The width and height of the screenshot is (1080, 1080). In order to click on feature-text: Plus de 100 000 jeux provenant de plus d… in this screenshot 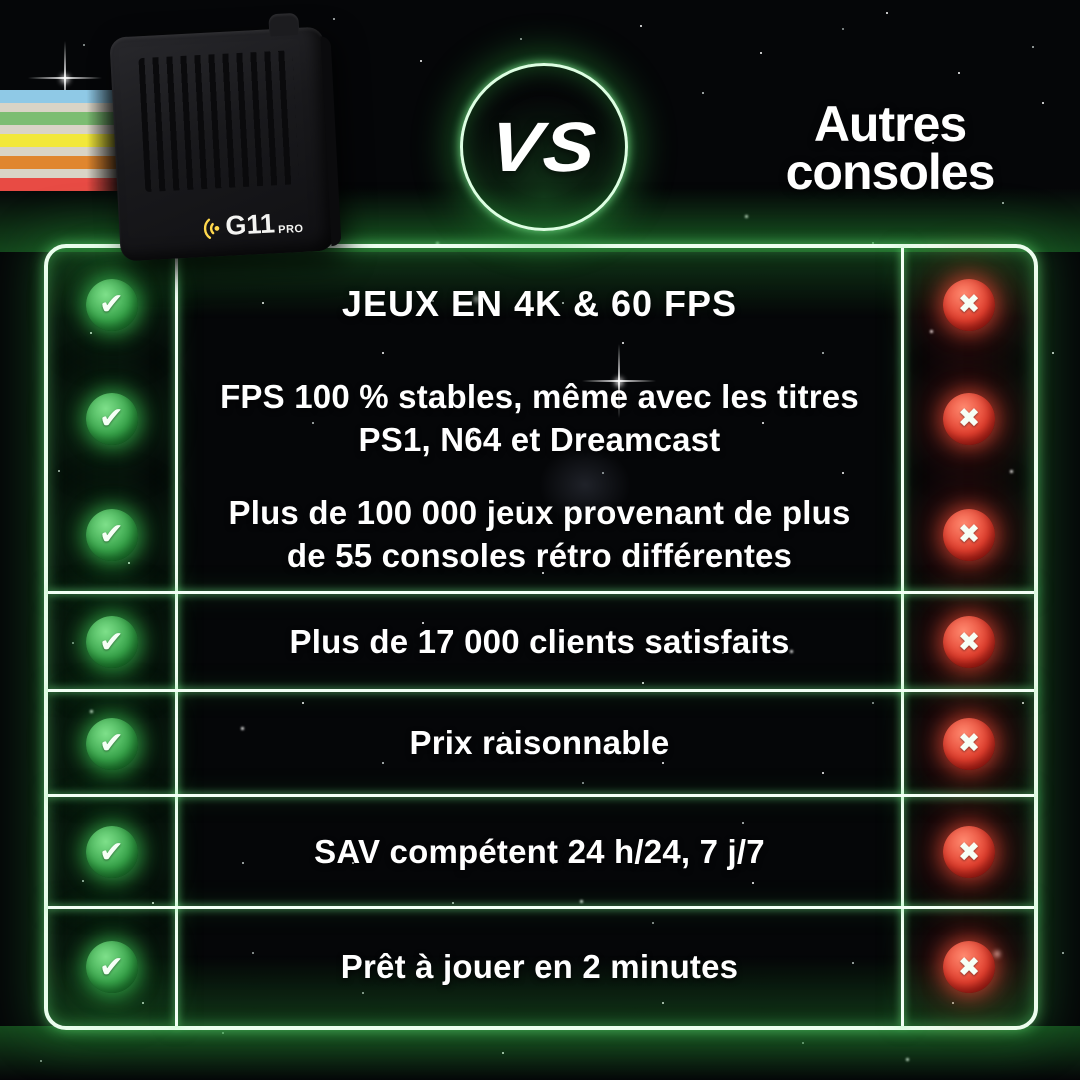, I will do `click(539, 534)`.